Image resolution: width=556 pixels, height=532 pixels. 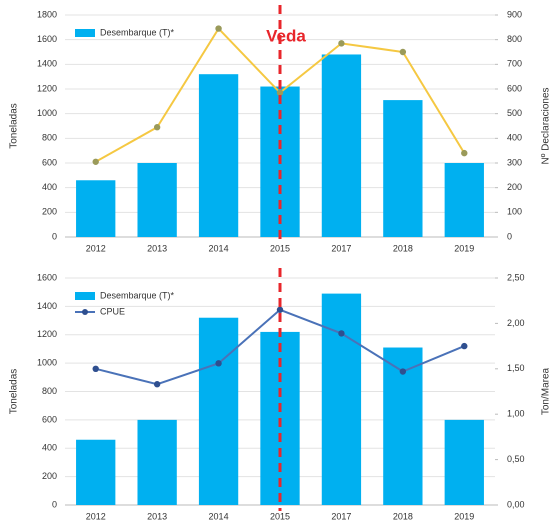 What do you see at coordinates (514, 162) in the screenshot?
I see `y2-tick-label: 300` at bounding box center [514, 162].